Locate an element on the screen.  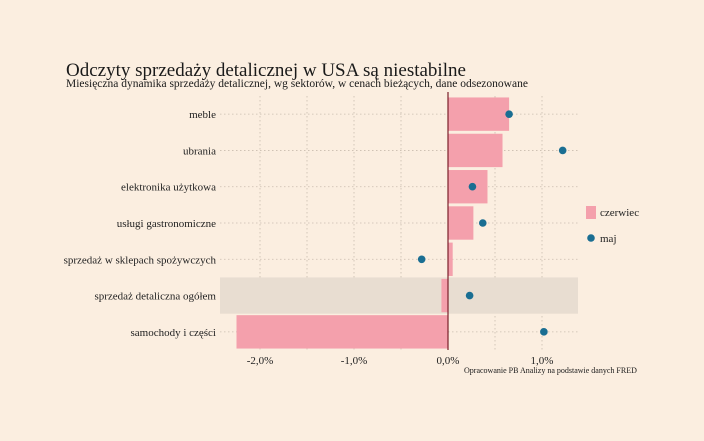
legend: czerwiec maj is located at coordinates (612, 225).